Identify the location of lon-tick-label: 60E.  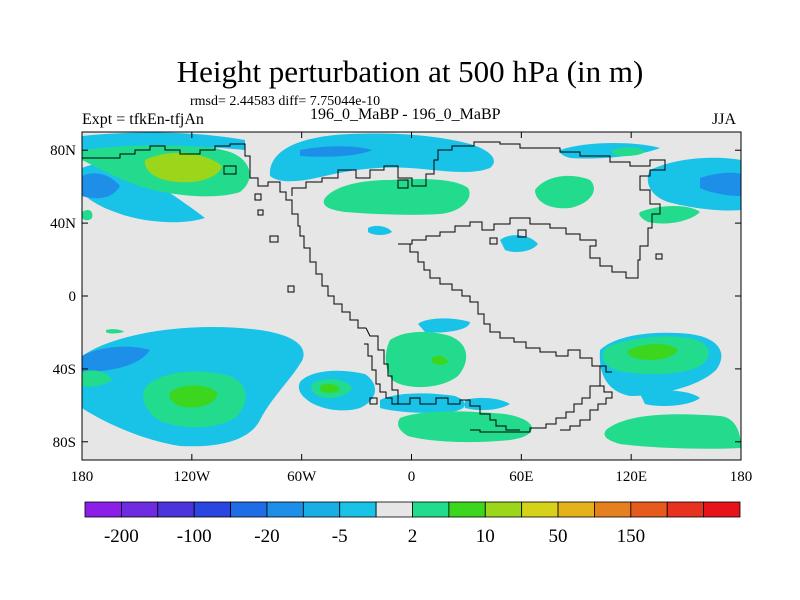
(521, 477).